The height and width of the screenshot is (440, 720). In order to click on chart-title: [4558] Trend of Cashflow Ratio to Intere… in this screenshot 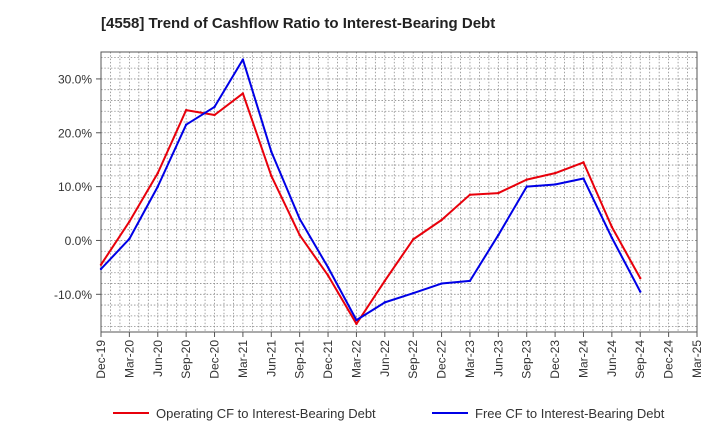, I will do `click(298, 23)`.